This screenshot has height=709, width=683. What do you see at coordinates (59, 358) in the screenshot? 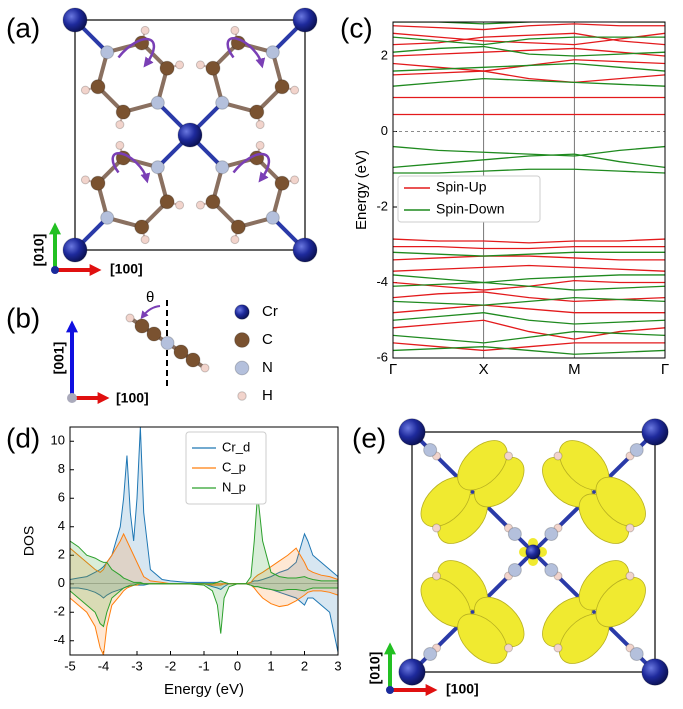
I see `axis-label: [001]` at bounding box center [59, 358].